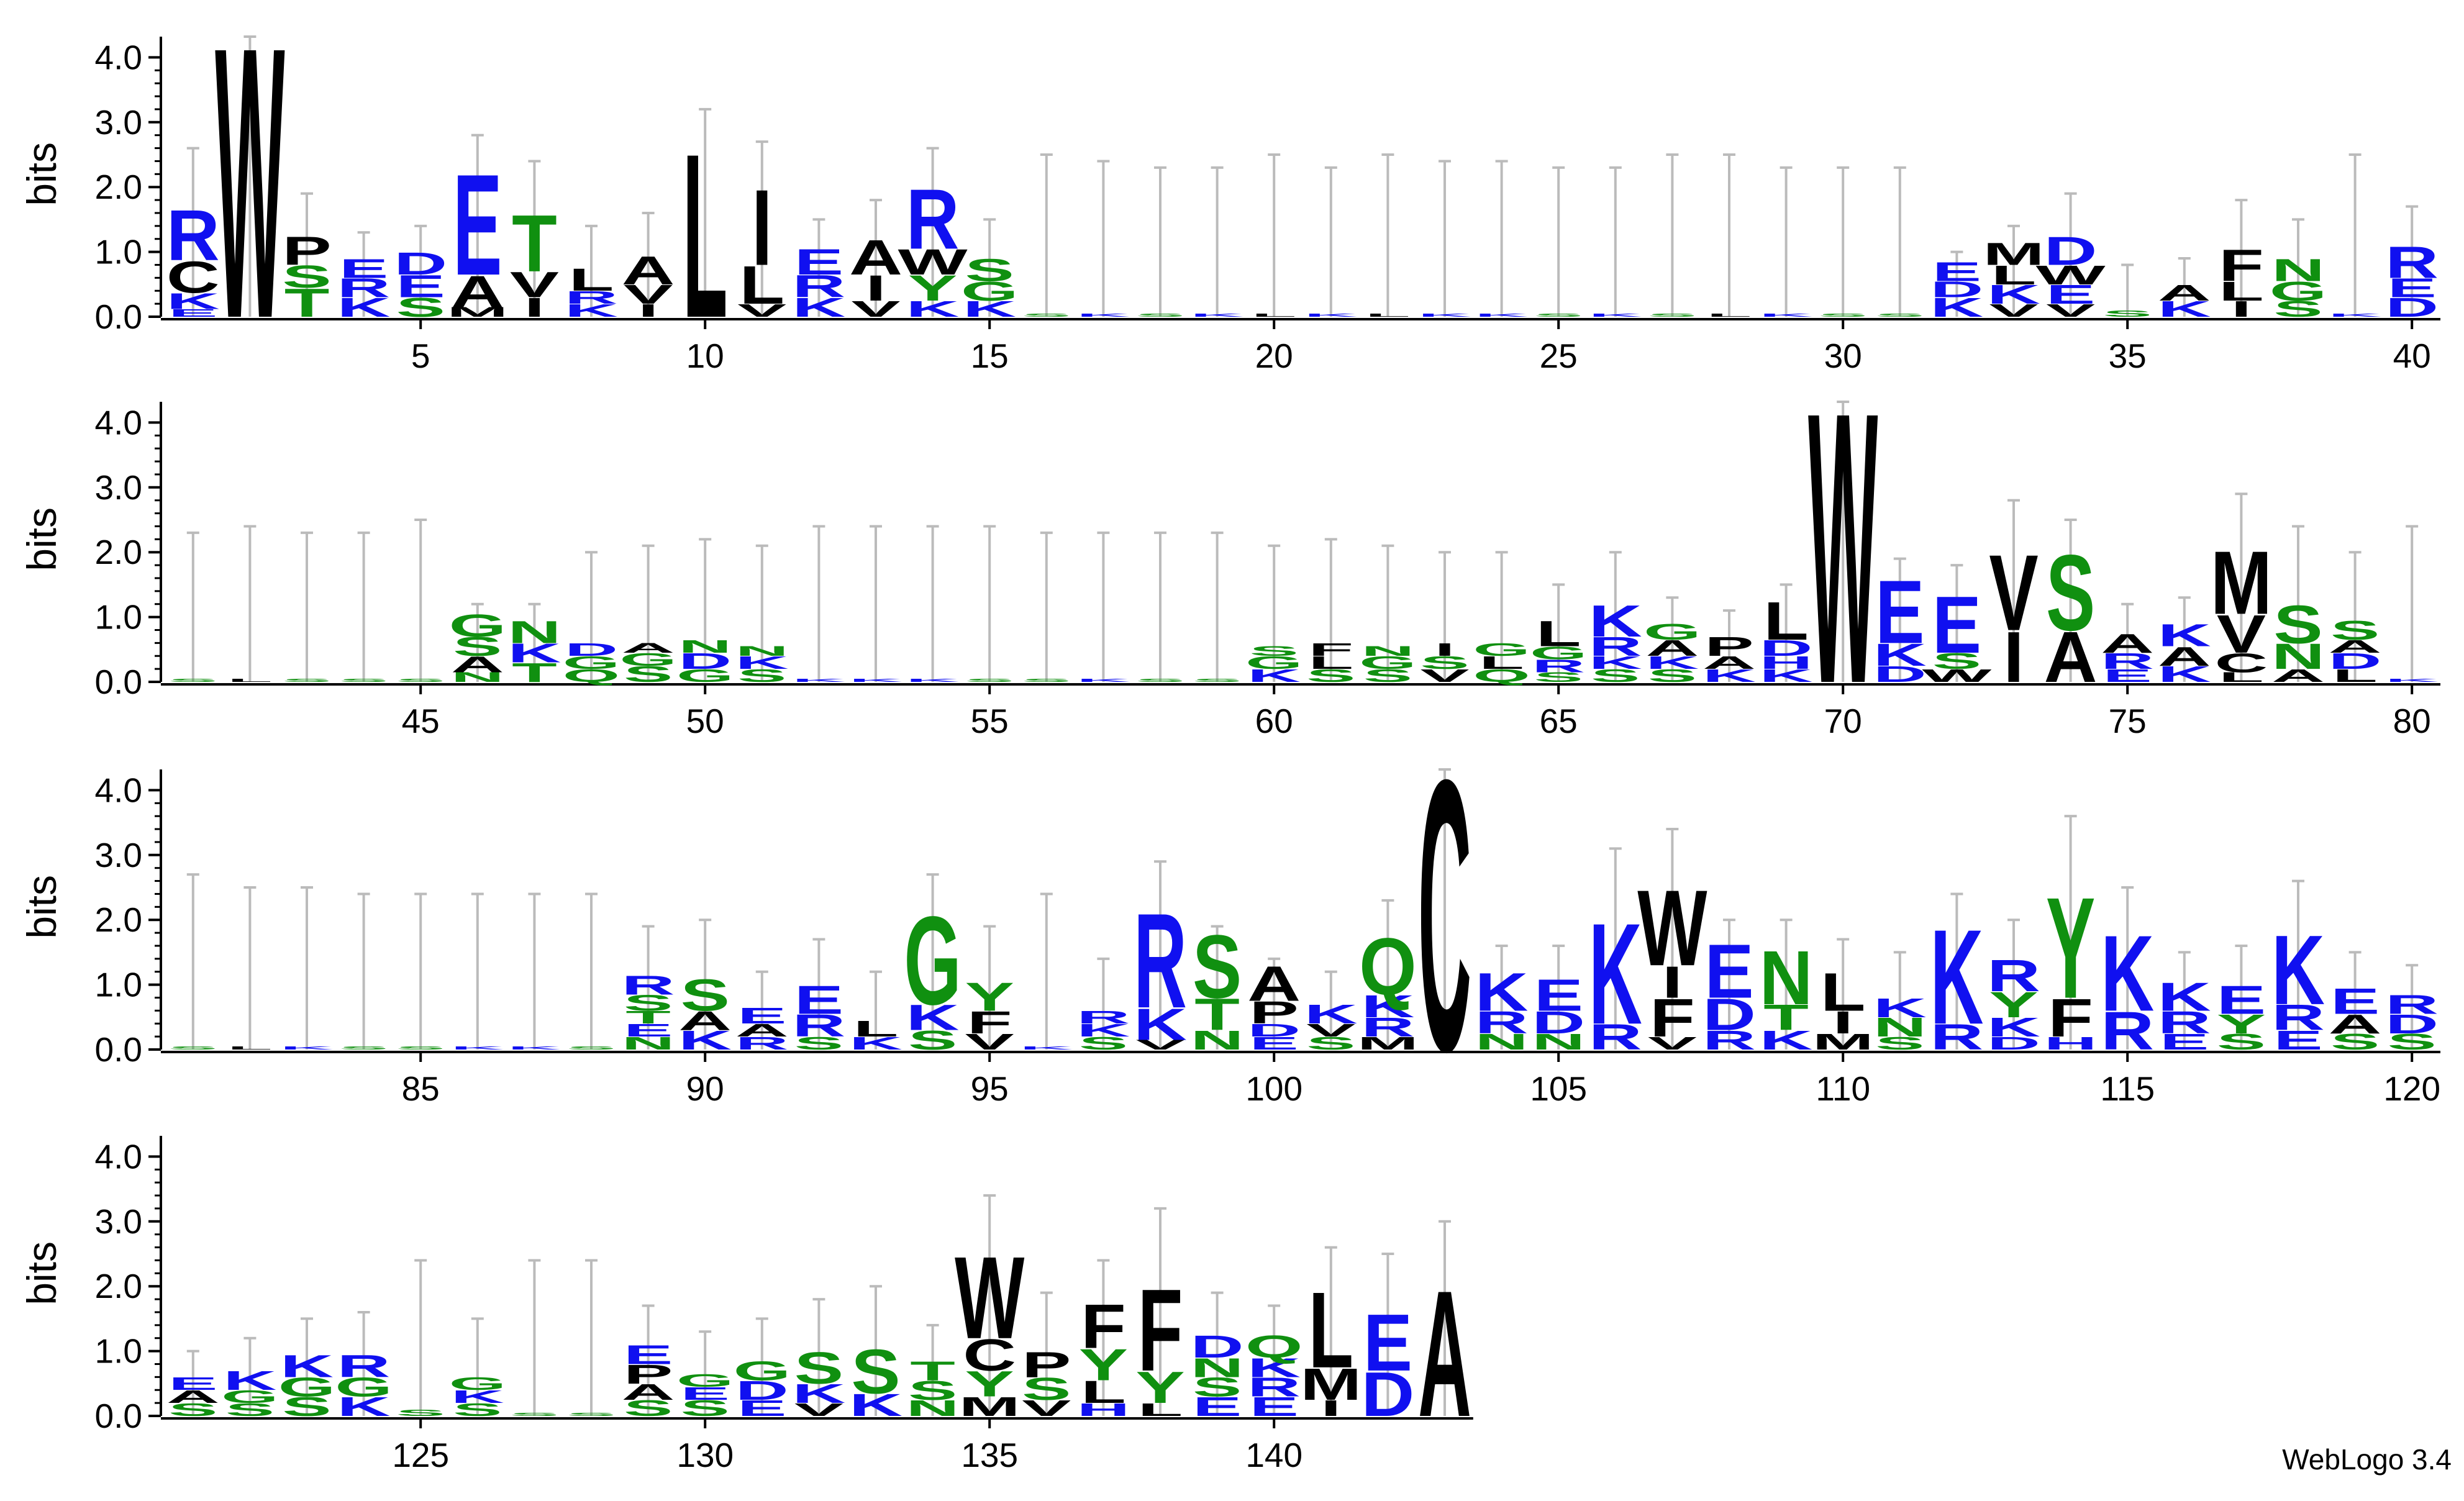 Image resolution: width=2464 pixels, height=1501 pixels. What do you see at coordinates (1558, 1088) in the screenshot?
I see `x-tick-label: 105` at bounding box center [1558, 1088].